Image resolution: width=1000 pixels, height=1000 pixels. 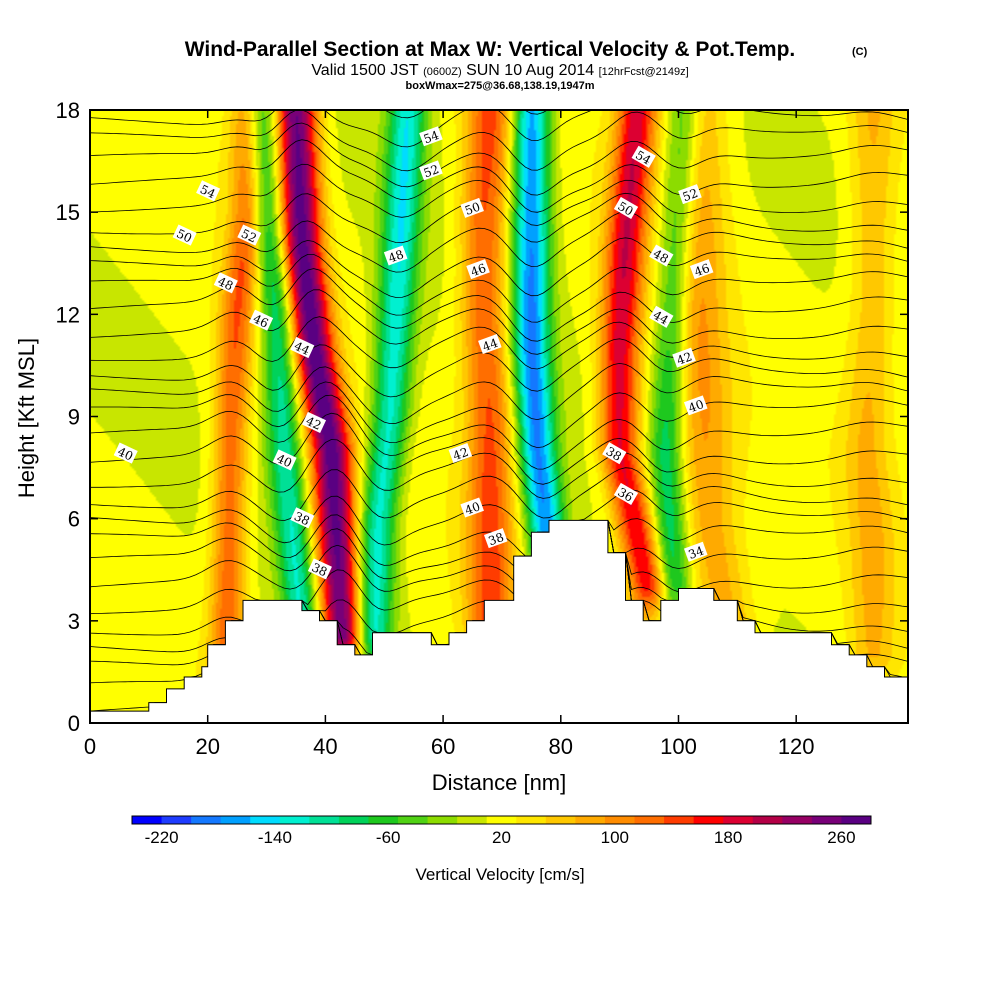 I want to click on contour-label: 36, so click(x=626, y=493).